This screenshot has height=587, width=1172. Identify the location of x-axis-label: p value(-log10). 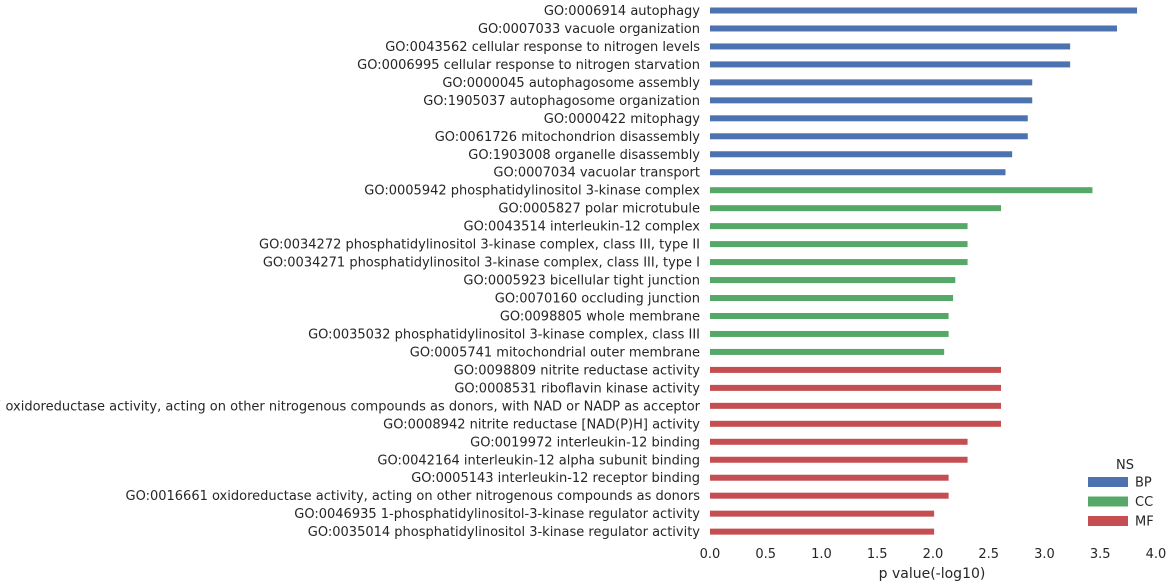
(932, 574).